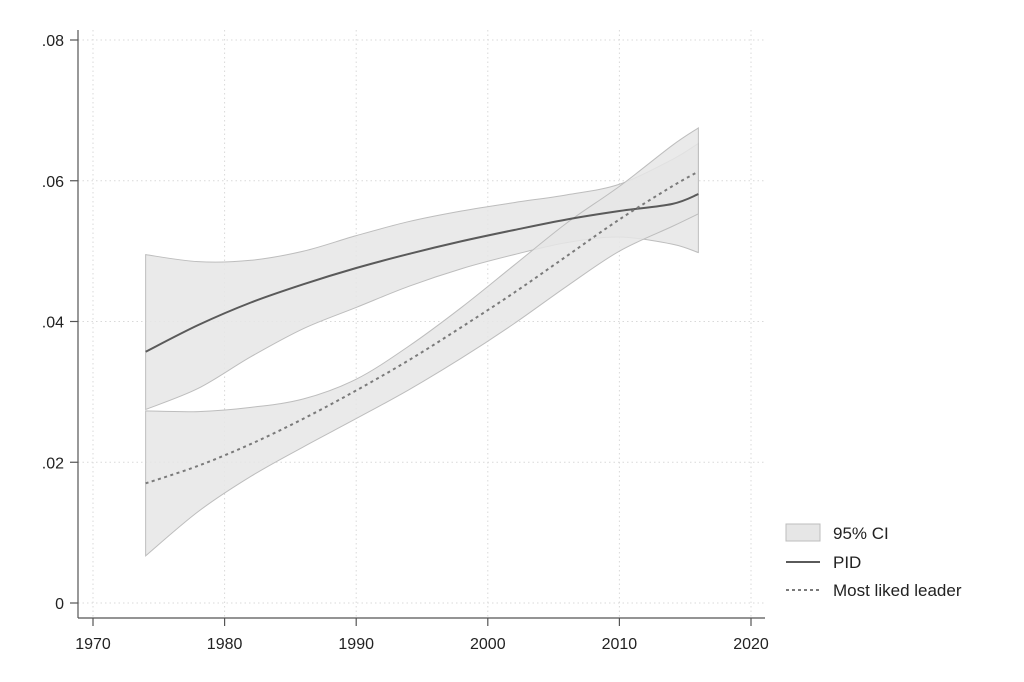 The width and height of the screenshot is (1024, 682). What do you see at coordinates (873, 561) in the screenshot?
I see `legend: 95% CI PID Most liked leader` at bounding box center [873, 561].